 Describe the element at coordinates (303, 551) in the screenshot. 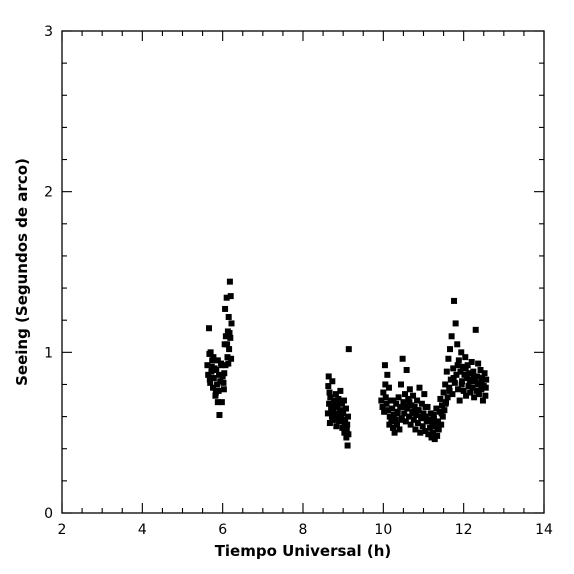

I see `x-axis-label: Tiempo Universal (h)` at that location.